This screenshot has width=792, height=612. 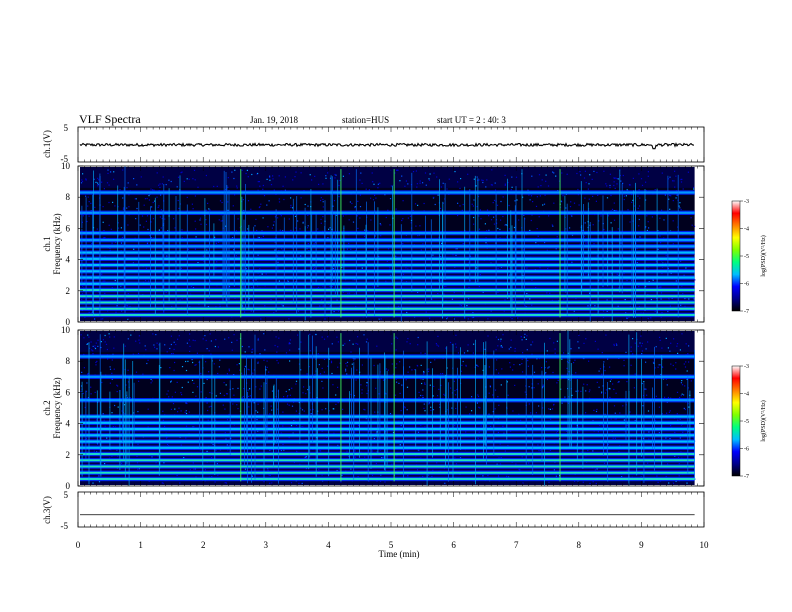 I want to click on time-tick-label: 8, so click(x=579, y=545).